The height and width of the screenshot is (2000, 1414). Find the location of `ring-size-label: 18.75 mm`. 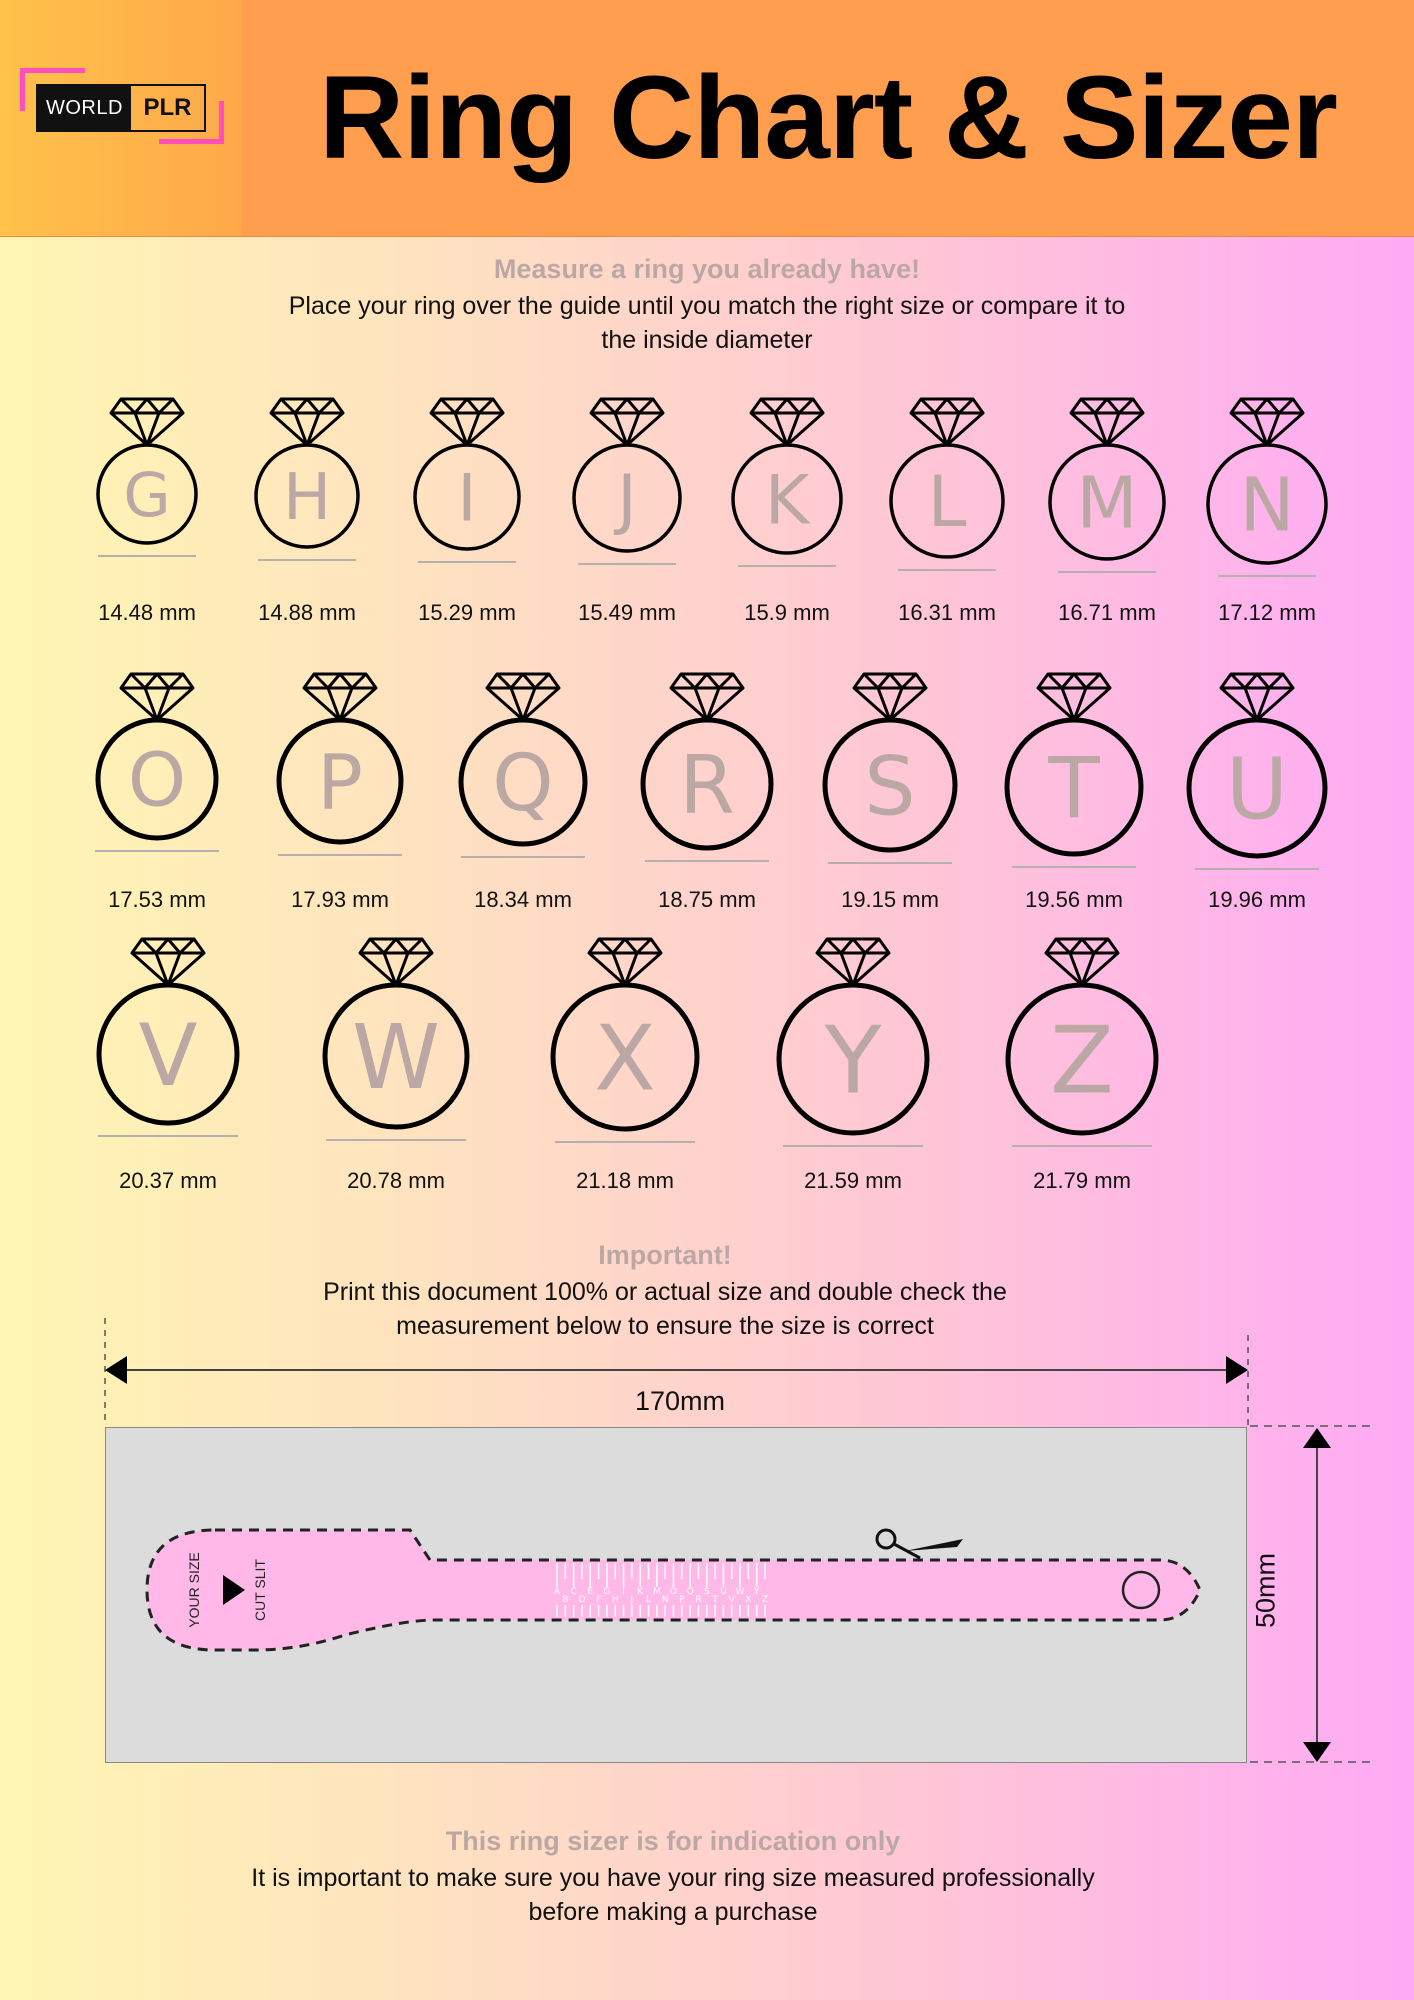

ring-size-label: 18.75 mm is located at coordinates (707, 899).